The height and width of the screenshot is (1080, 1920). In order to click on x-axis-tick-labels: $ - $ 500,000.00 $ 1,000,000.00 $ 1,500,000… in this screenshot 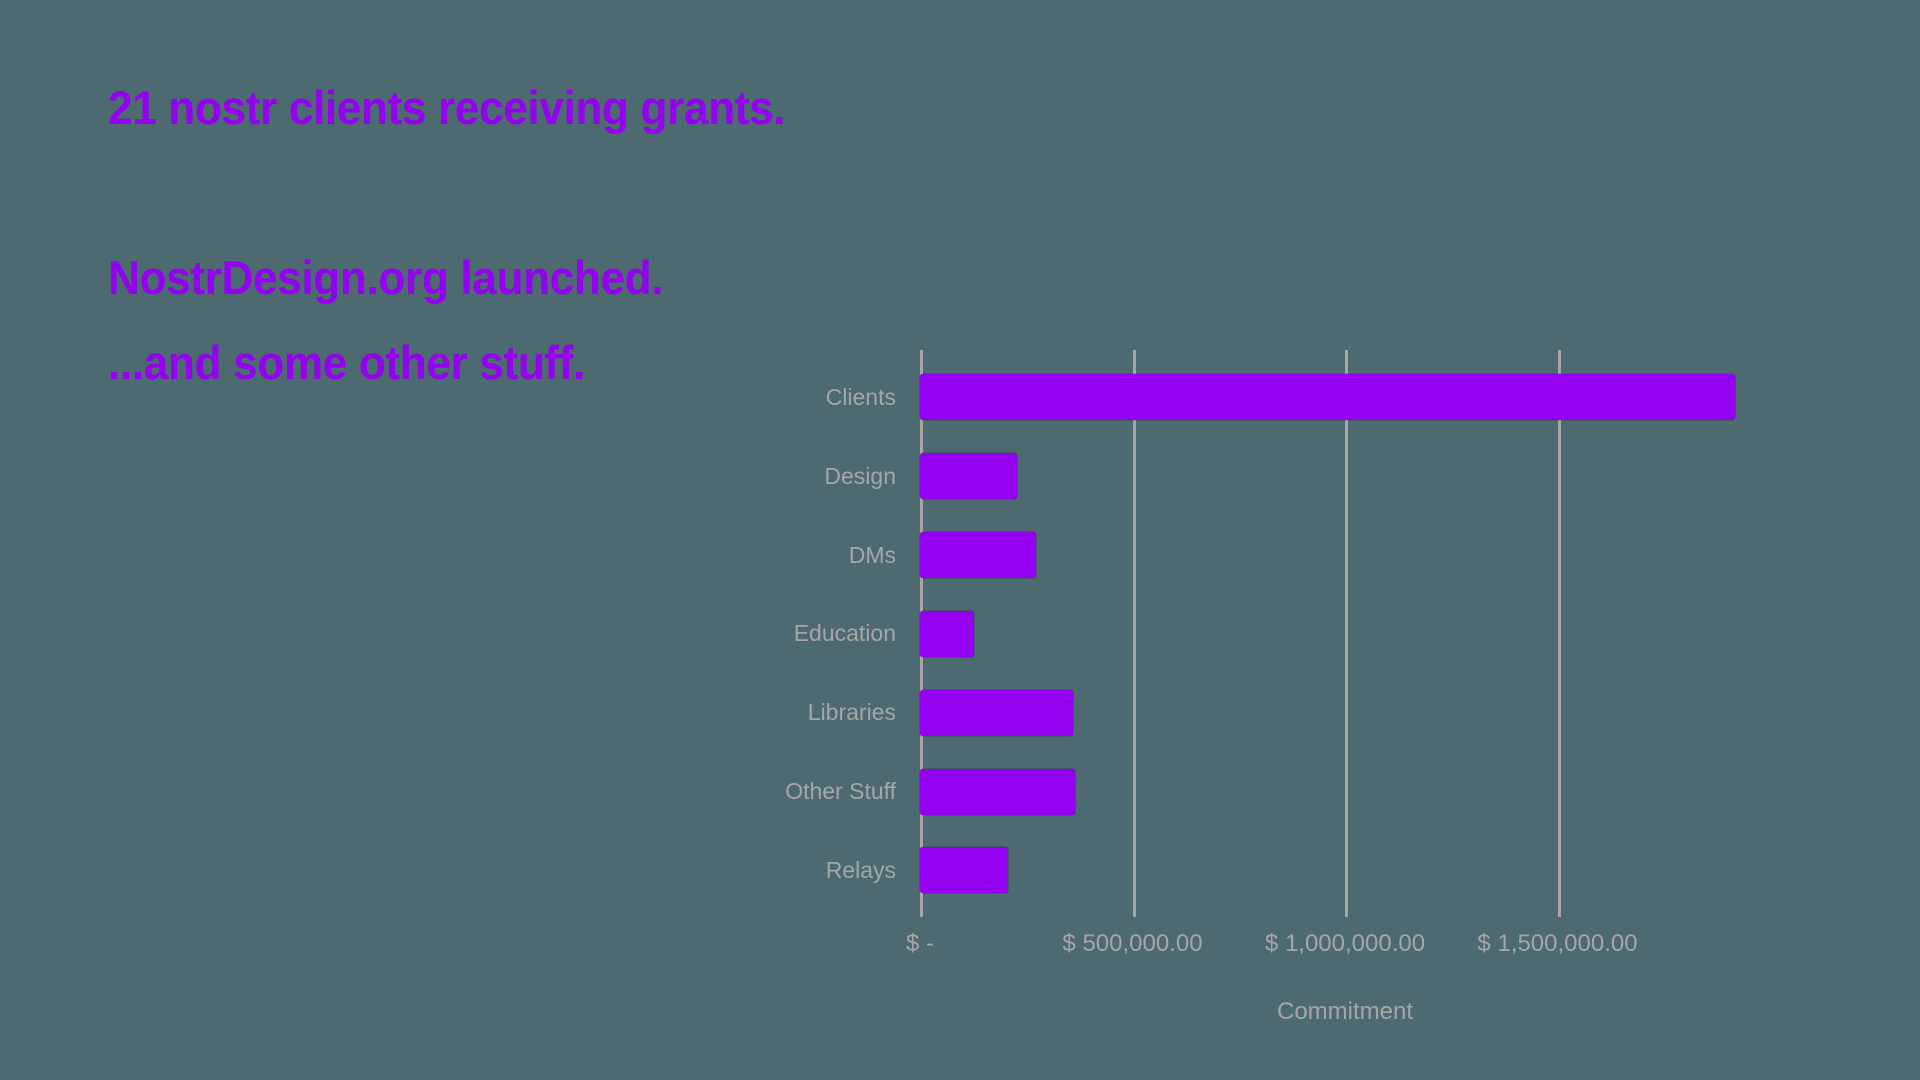, I will do `click(1338, 947)`.